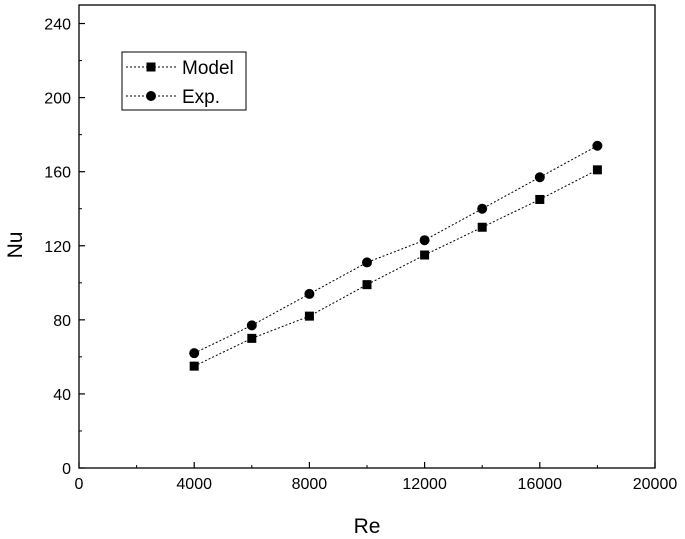 This screenshot has height=539, width=685. I want to click on legend-box, so click(184, 81).